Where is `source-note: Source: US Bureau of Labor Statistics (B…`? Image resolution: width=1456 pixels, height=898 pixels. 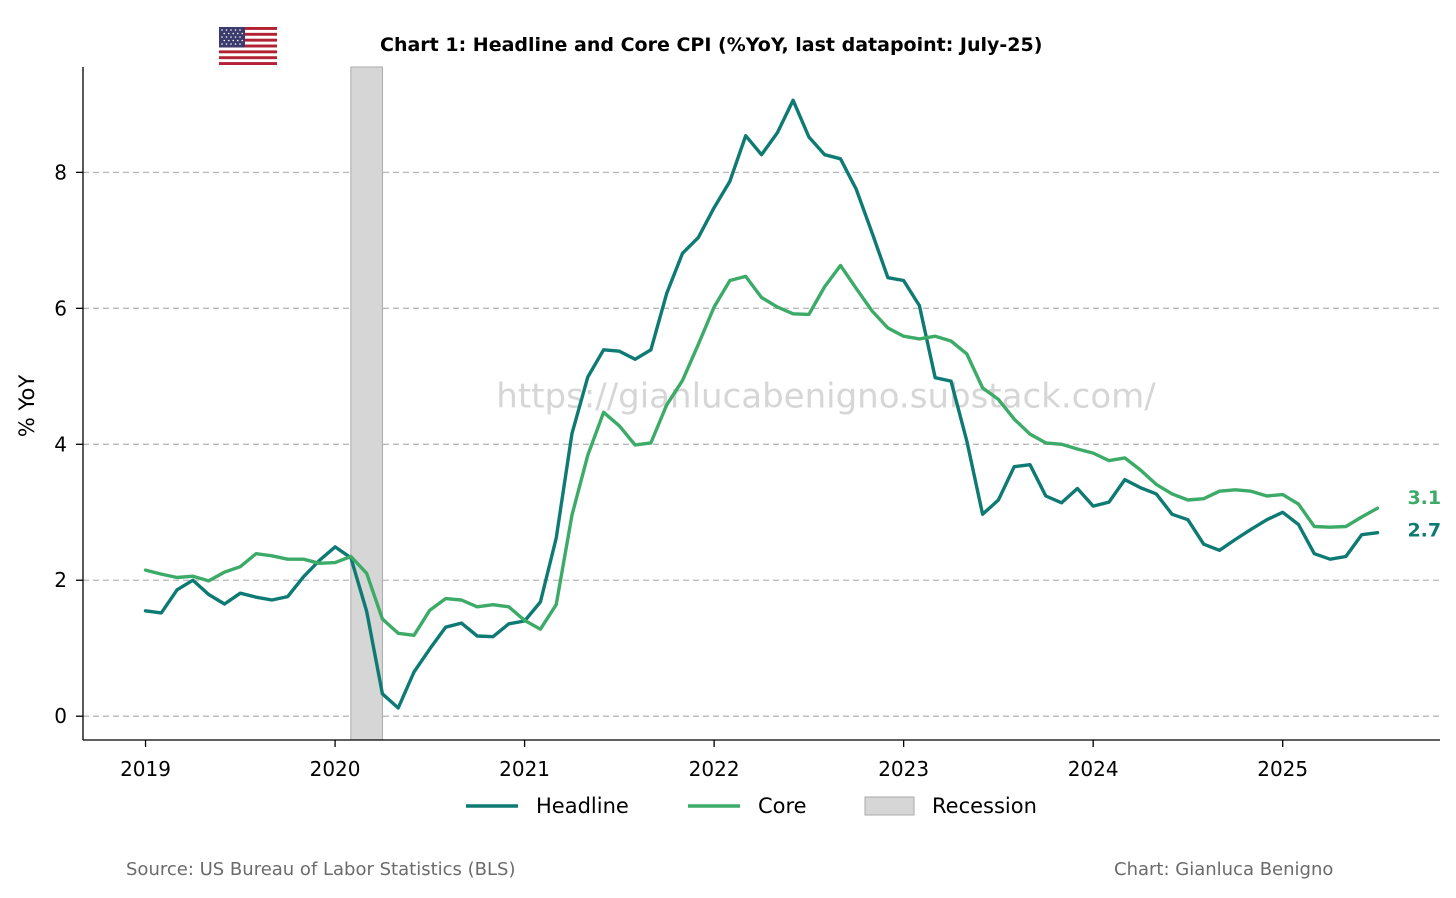 source-note: Source: US Bureau of Labor Statistics (B… is located at coordinates (321, 869).